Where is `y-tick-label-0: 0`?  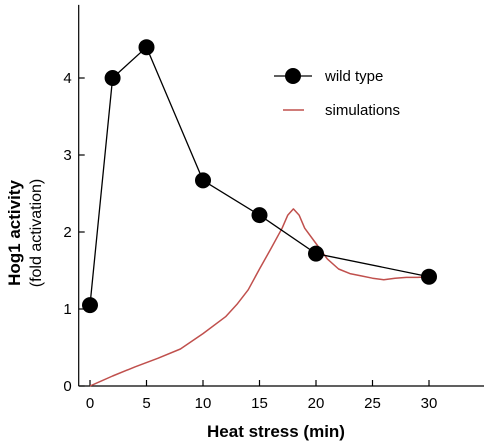
y-tick-label-0: 0 is located at coordinates (67, 386).